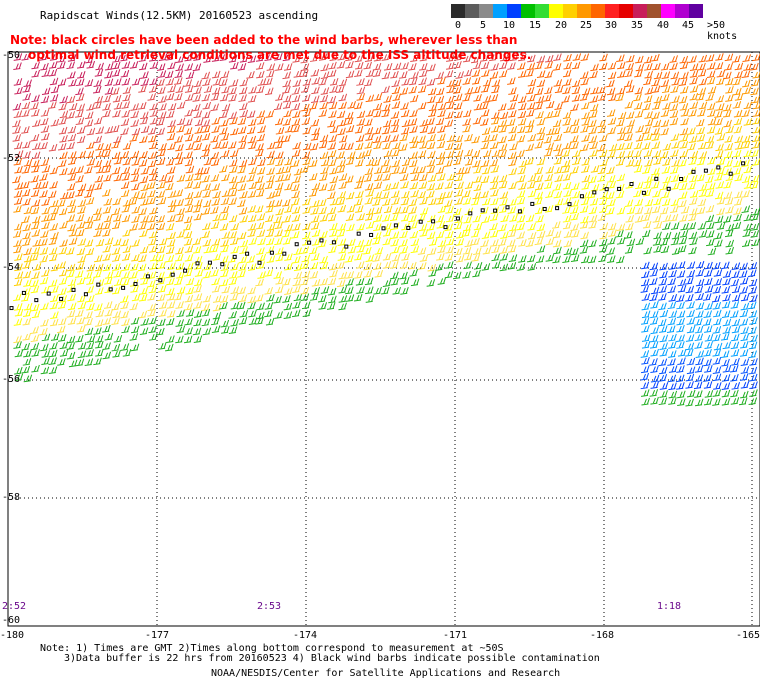  What do you see at coordinates (509, 25) in the screenshot?
I see `legend-label-10: 10` at bounding box center [509, 25].